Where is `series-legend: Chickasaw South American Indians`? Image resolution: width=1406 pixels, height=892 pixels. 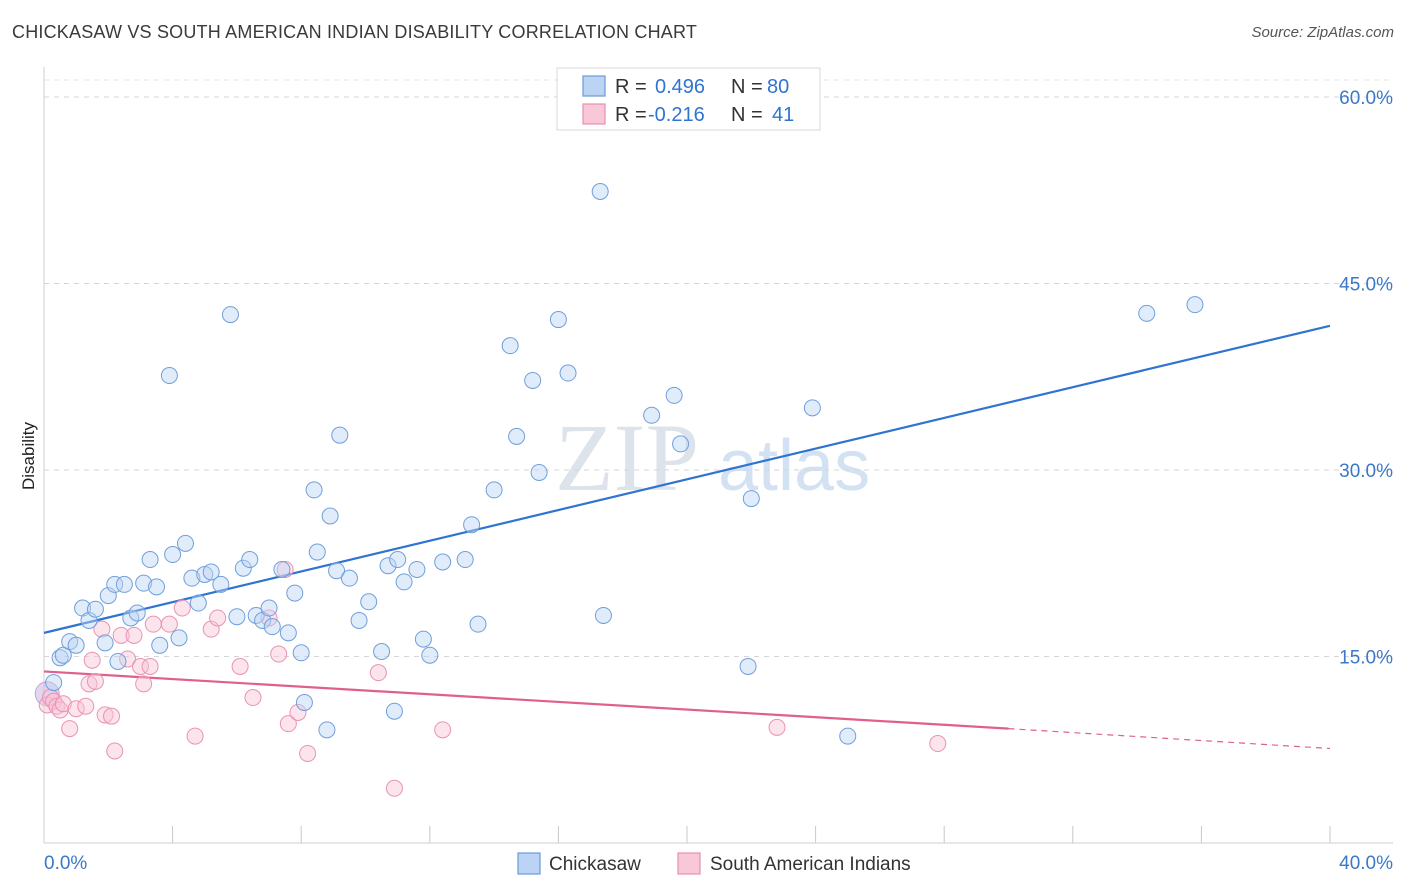
series-legend: Chickasaw South American Indians is located at coordinates (714, 863).